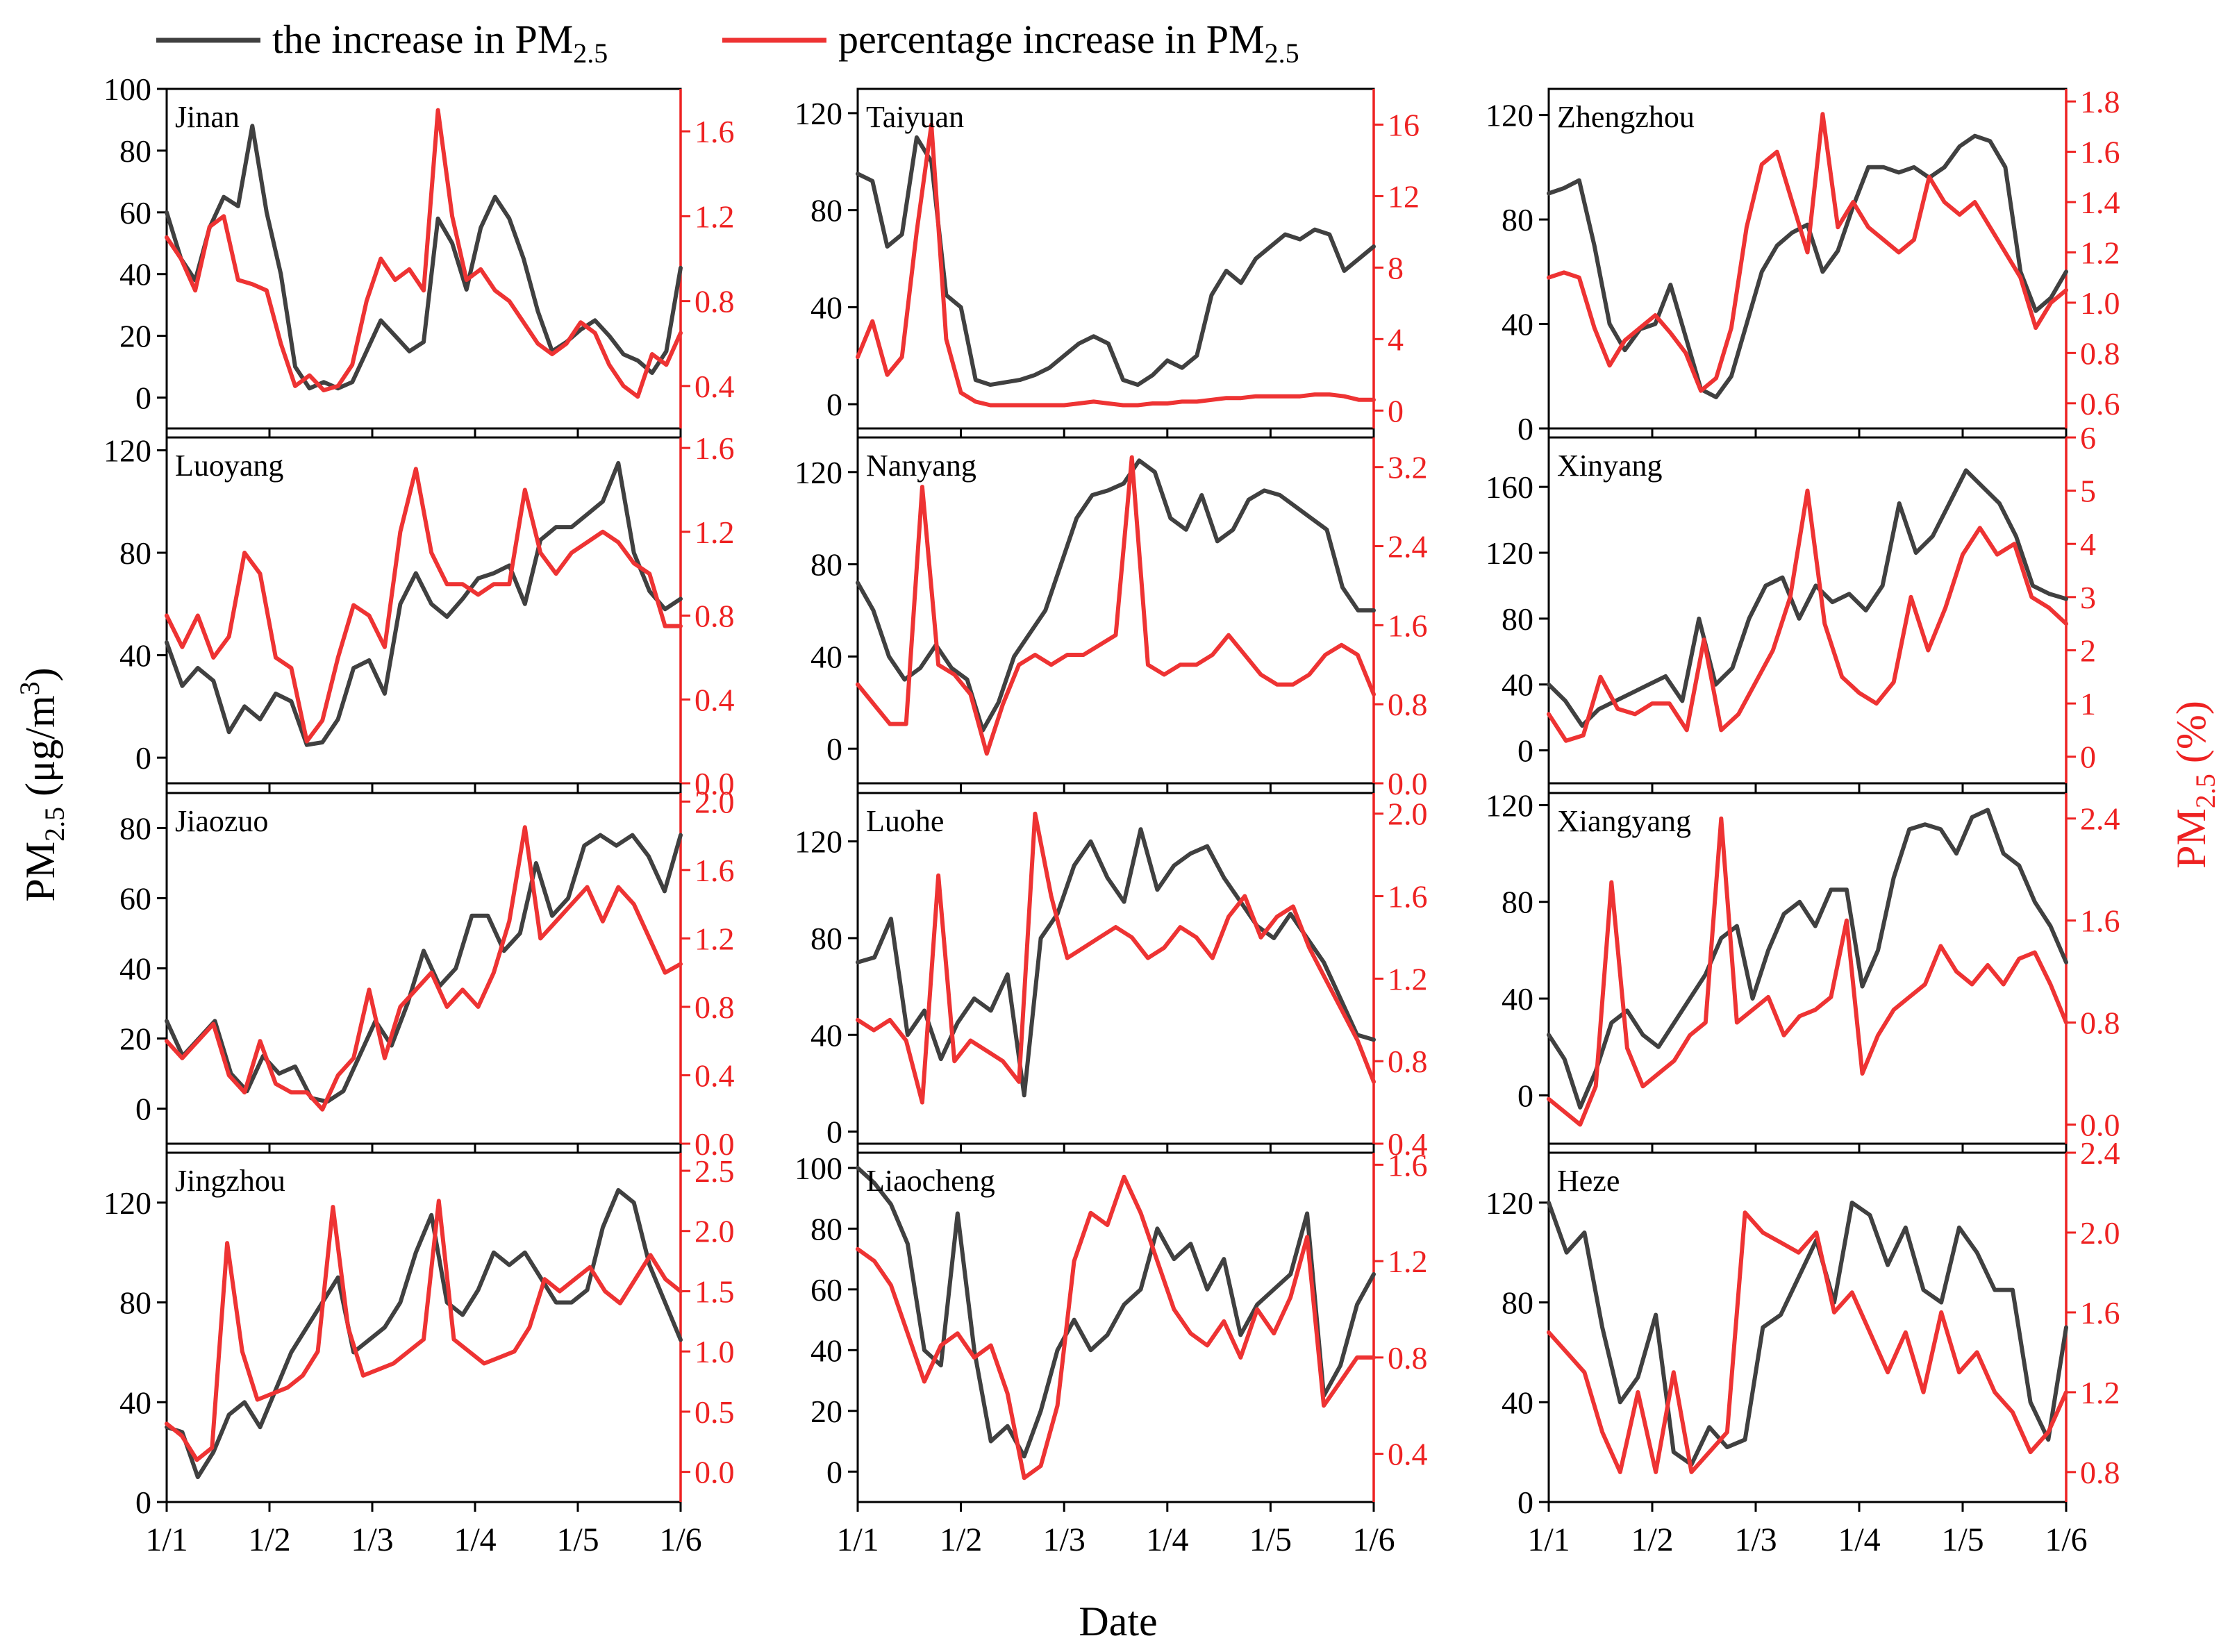 This screenshot has height=1652, width=2237. Describe the element at coordinates (1808, 1342) in the screenshot. I see `series-pct-heze` at that location.